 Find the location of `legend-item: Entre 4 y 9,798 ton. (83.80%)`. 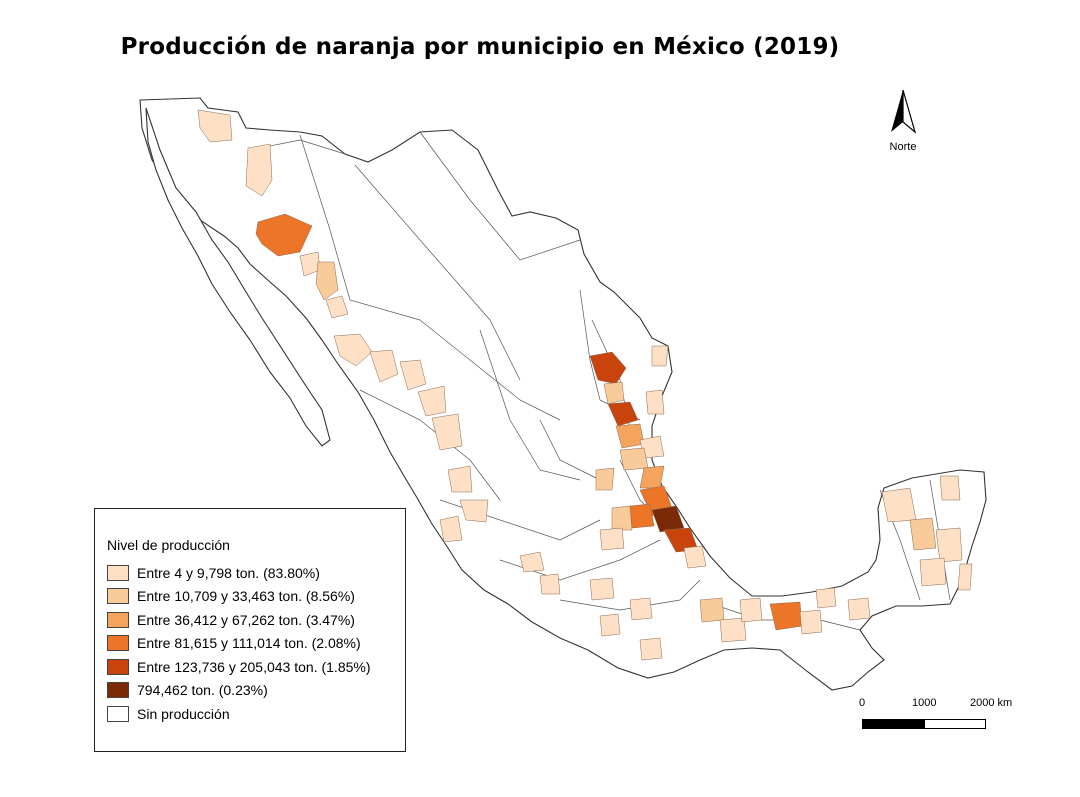

legend-item: Entre 4 y 9,798 ton. (83.80%) is located at coordinates (256, 573).